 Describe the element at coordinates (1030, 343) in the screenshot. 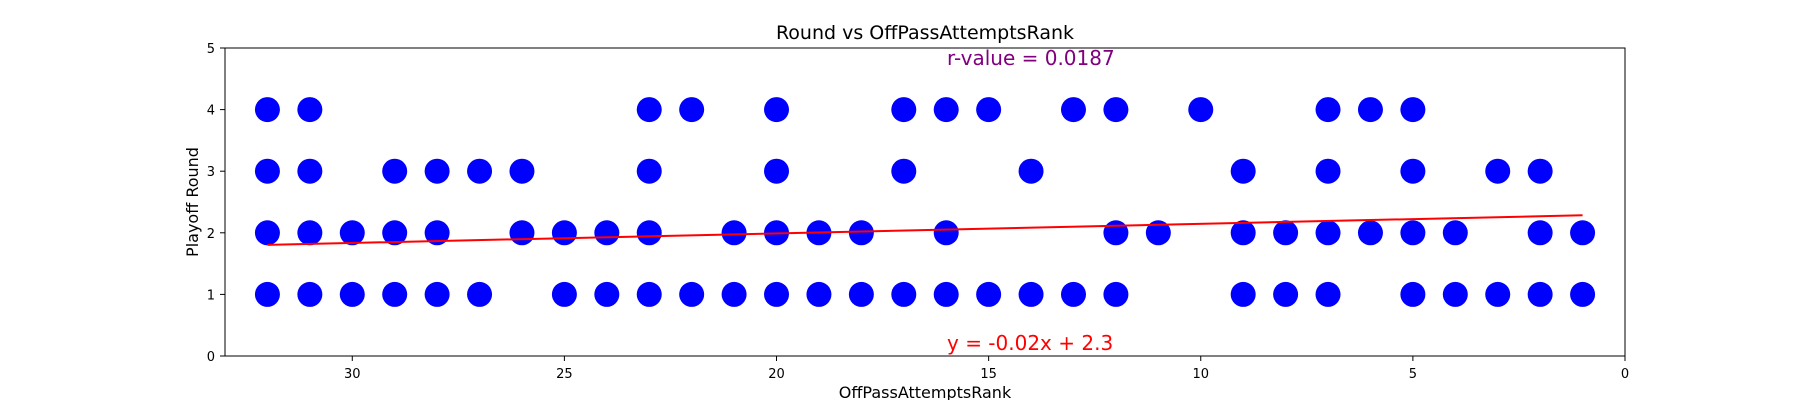

I see `regression-equation-annotation: y = -0.02x + 2.3` at that location.